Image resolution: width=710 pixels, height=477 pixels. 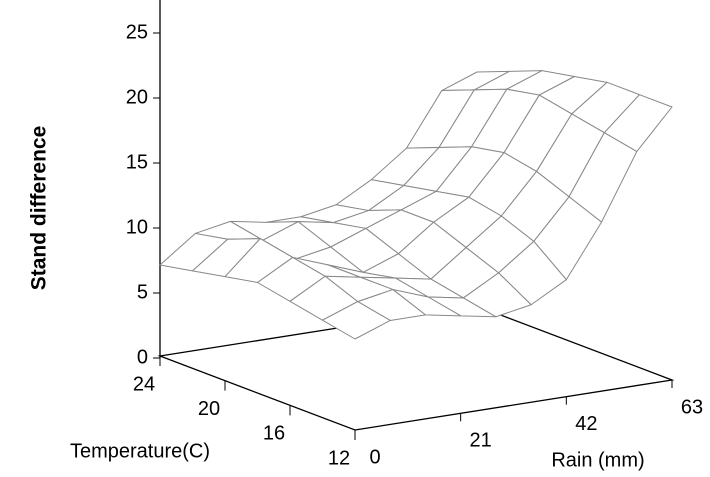 What do you see at coordinates (339, 458) in the screenshot?
I see `y-tick-label: 12` at bounding box center [339, 458].